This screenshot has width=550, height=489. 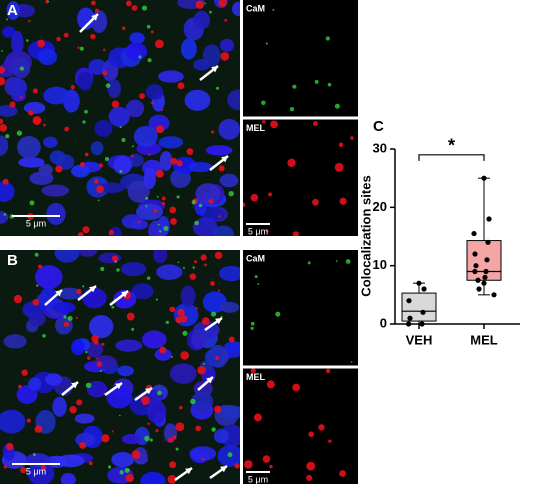 I want to click on image-content, so click(x=295, y=425).